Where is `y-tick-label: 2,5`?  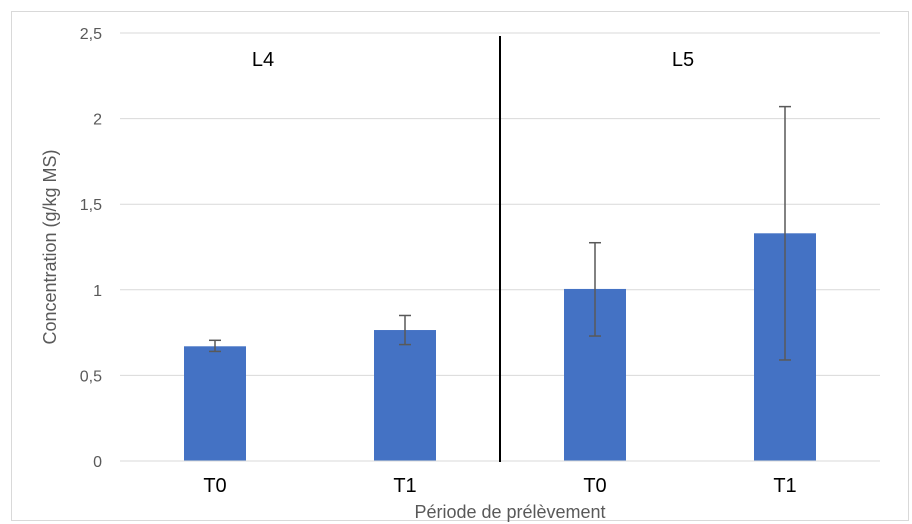 y-tick-label: 2,5 is located at coordinates (91, 34).